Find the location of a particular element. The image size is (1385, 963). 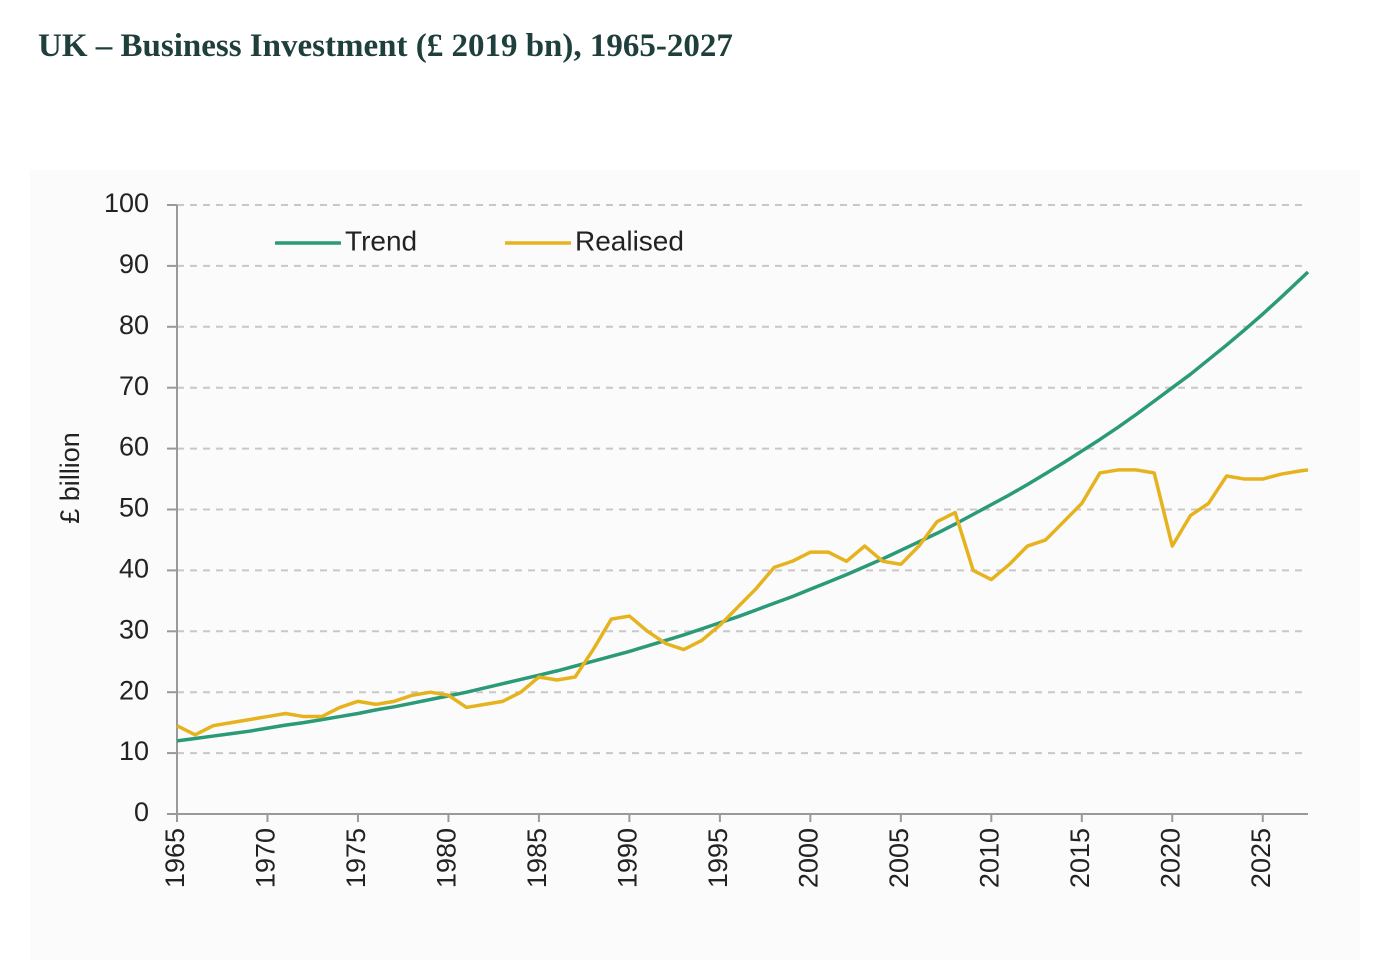

x-tick-label: 2015 is located at coordinates (1080, 858).